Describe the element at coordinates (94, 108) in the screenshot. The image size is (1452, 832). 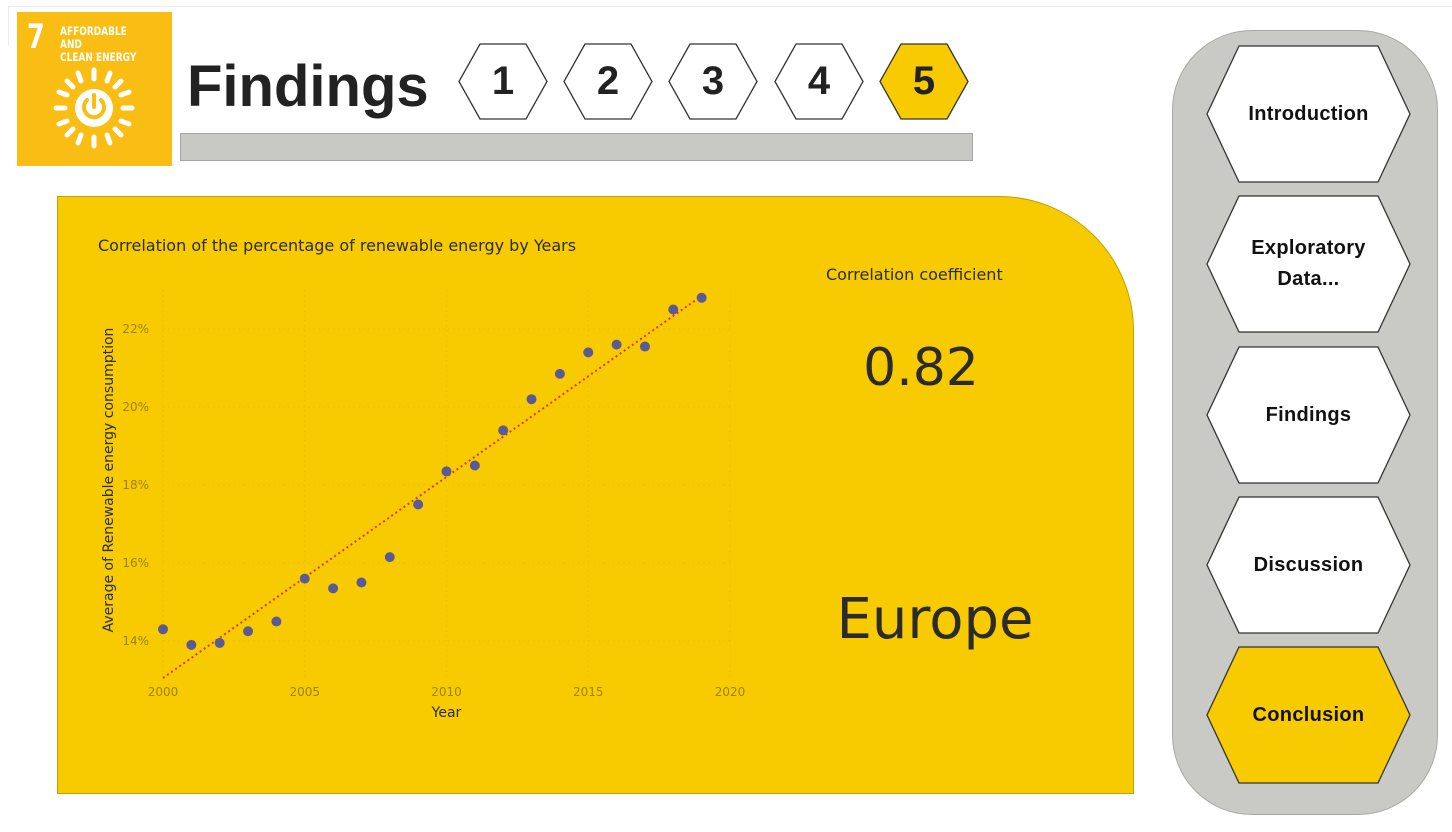
I see `sun-power-icon` at that location.